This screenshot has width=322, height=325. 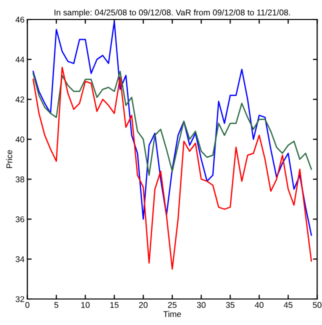 I want to click on y-tick-label: 40, so click(x=20, y=139).